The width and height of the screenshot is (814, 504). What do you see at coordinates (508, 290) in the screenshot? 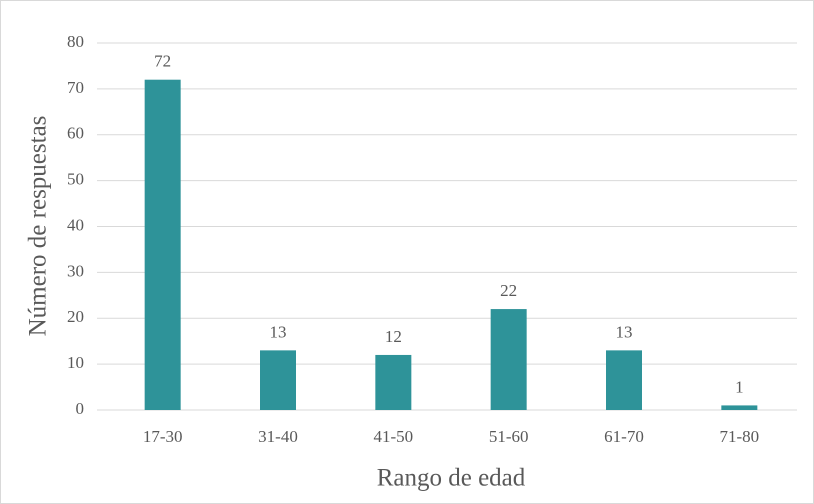
I see `data-label: 22` at bounding box center [508, 290].